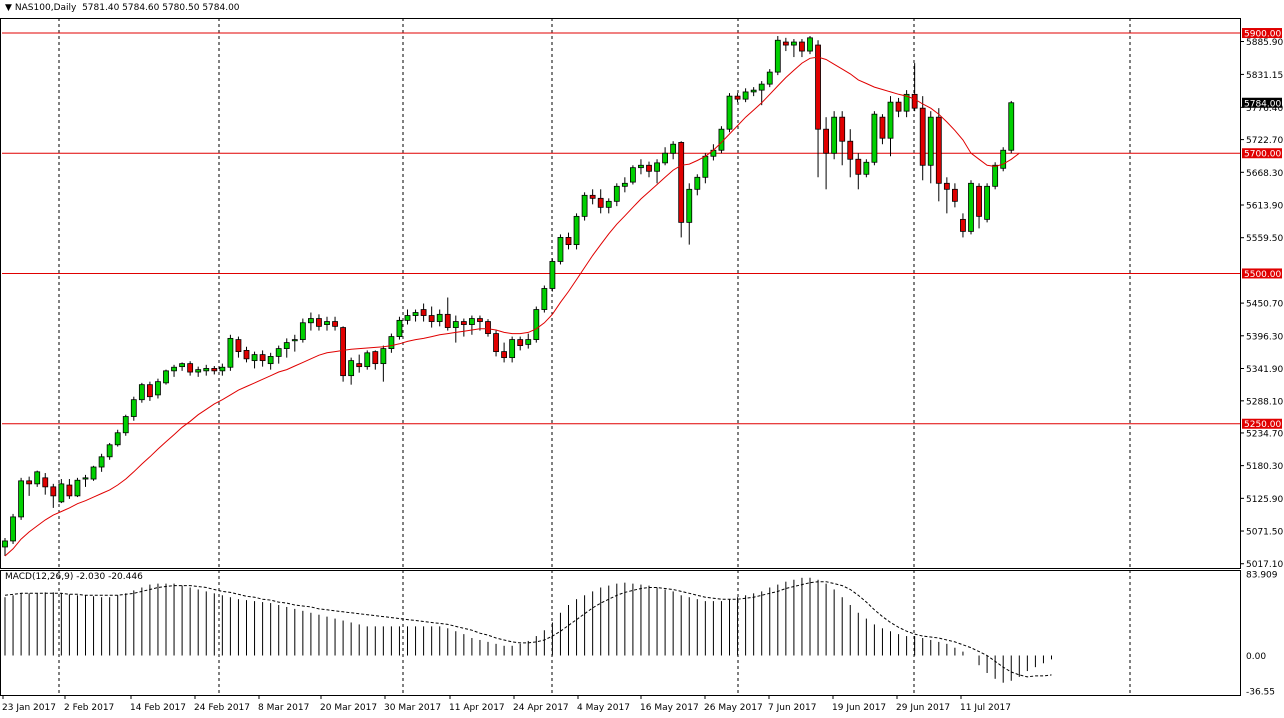  What do you see at coordinates (348, 708) in the screenshot?
I see `date-tick-label: 20 Mar 2017` at bounding box center [348, 708].